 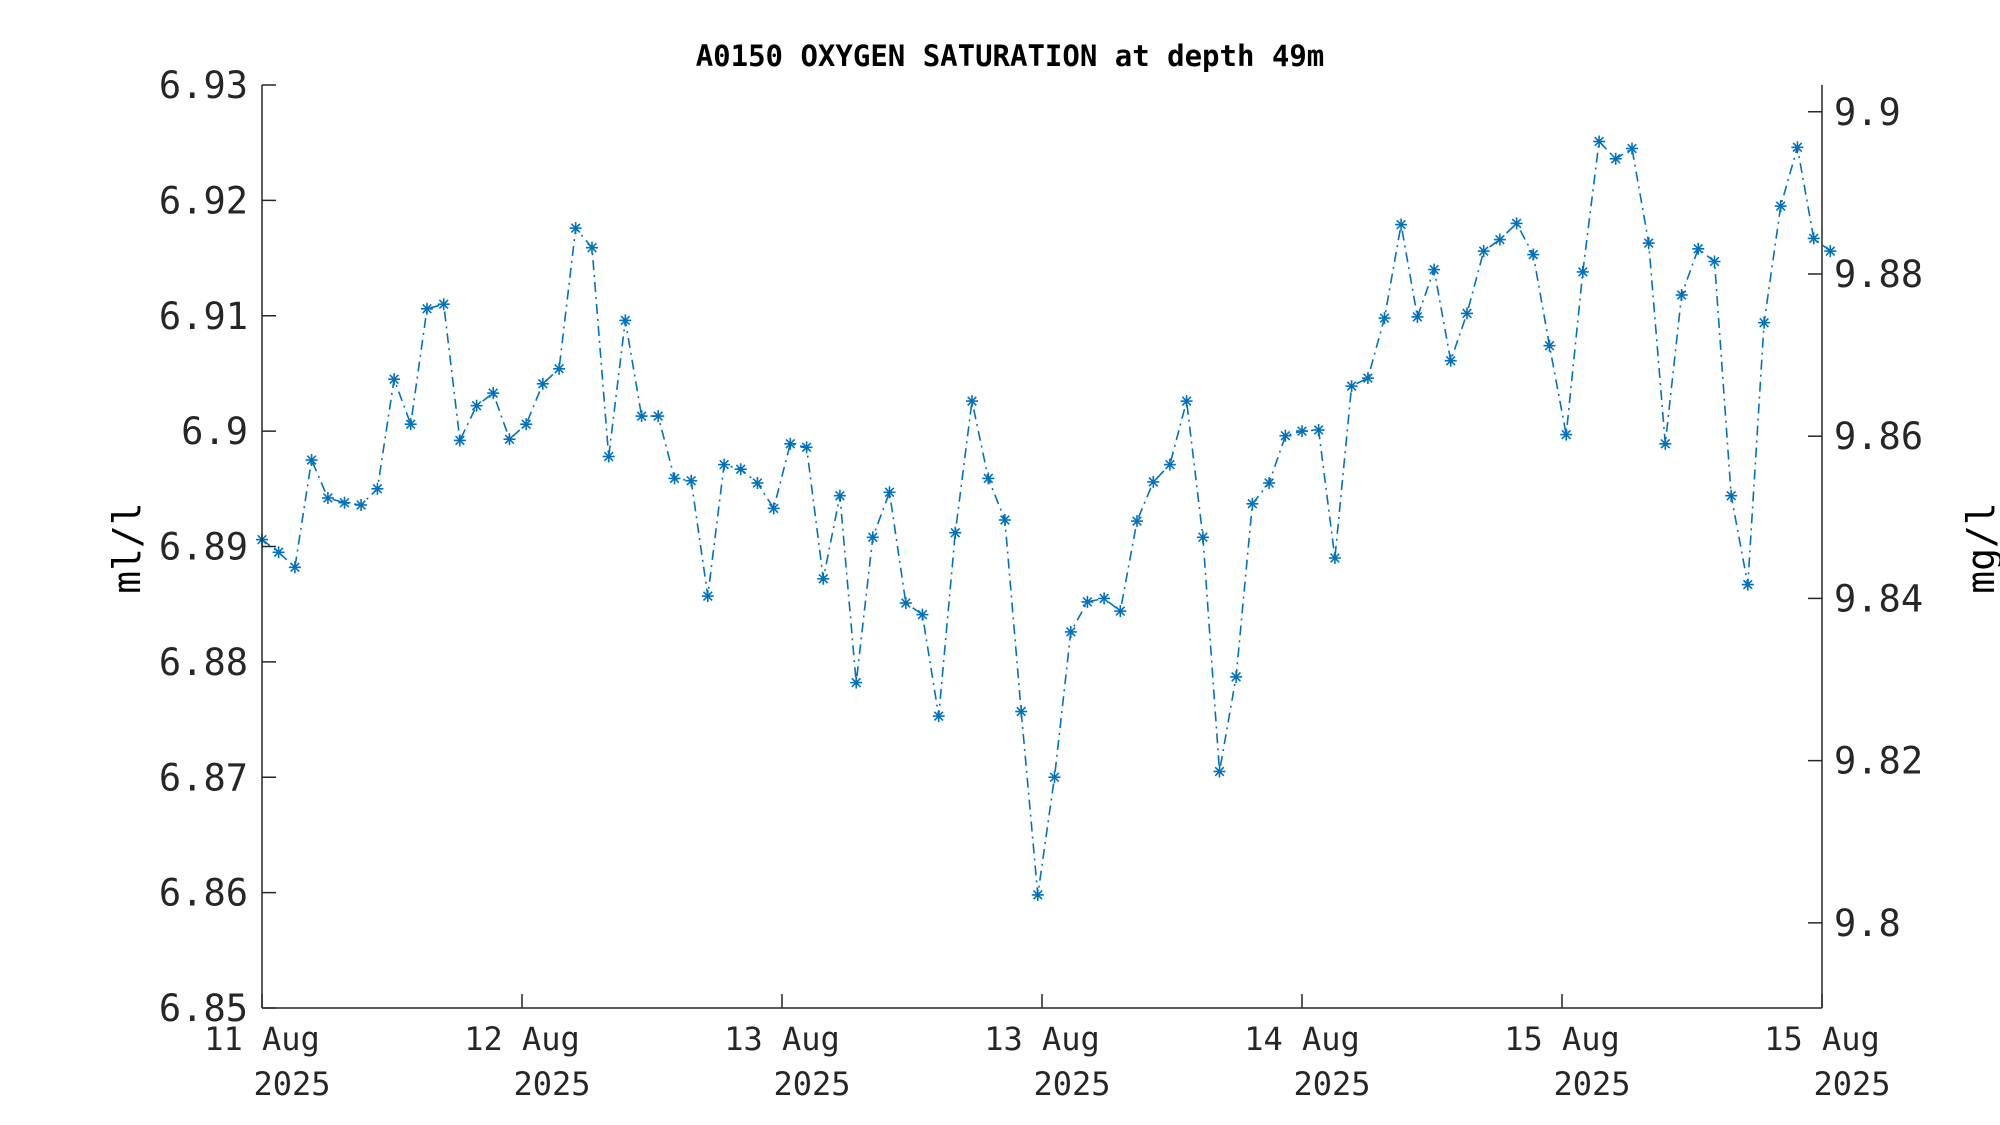 What do you see at coordinates (203, 777) in the screenshot?
I see `left-tick-label: 6.87` at bounding box center [203, 777].